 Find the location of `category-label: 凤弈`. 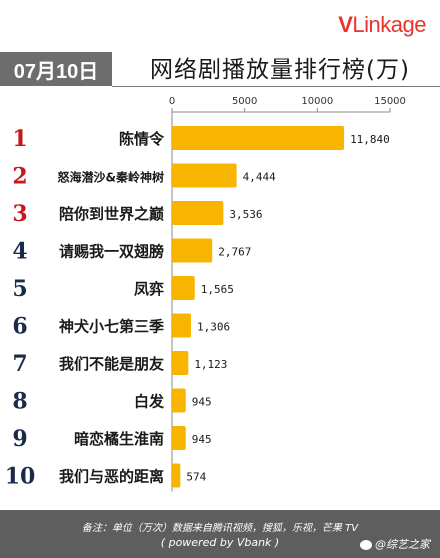

category-label: 凤弈 is located at coordinates (149, 289).